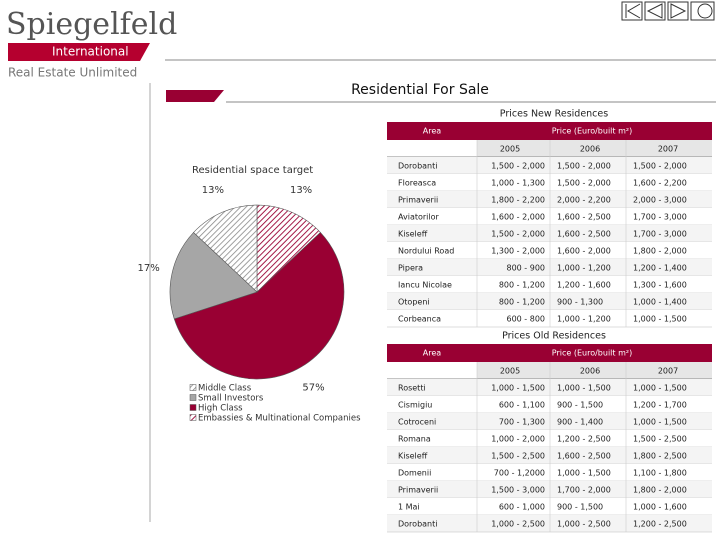  What do you see at coordinates (554, 336) in the screenshot?
I see `table-title: Prices Old Residences` at bounding box center [554, 336].